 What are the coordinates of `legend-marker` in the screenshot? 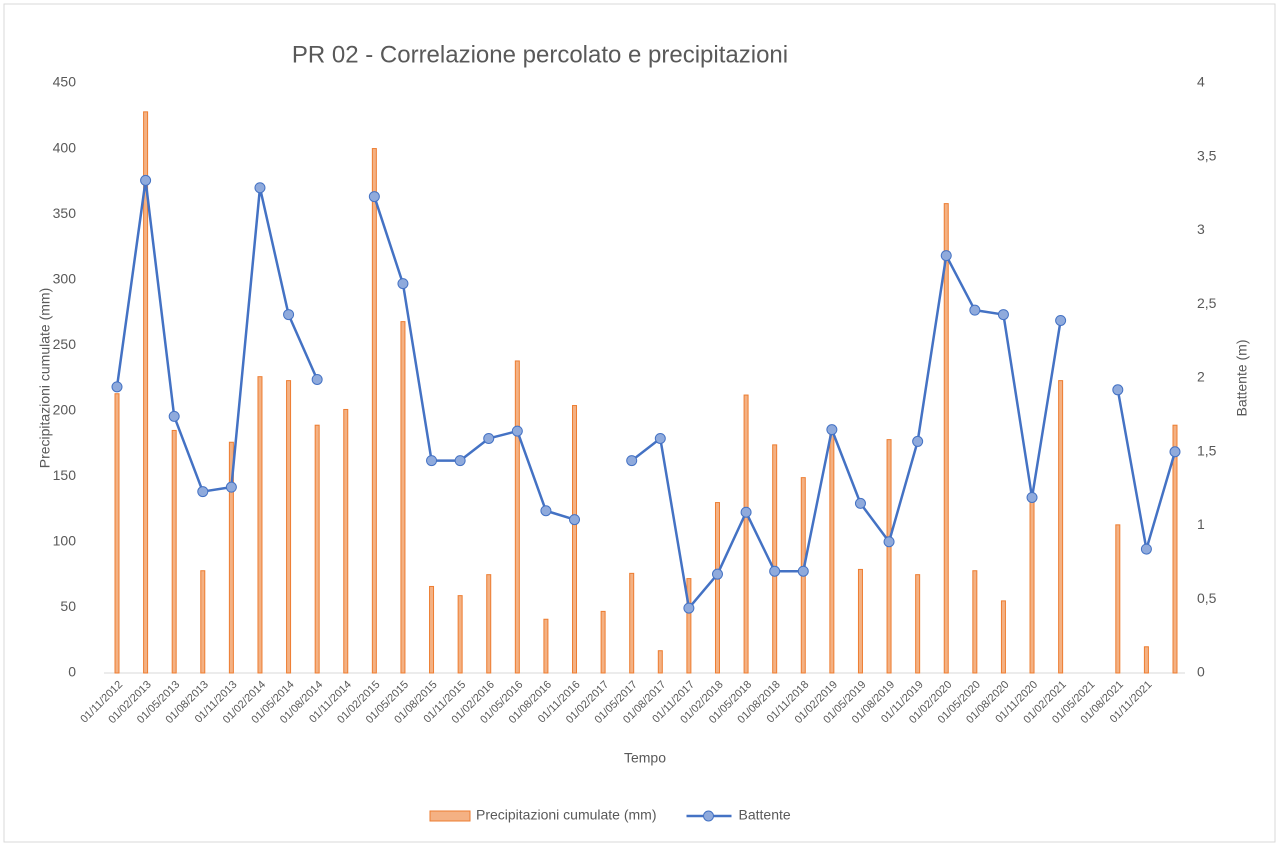 It's located at (708, 816).